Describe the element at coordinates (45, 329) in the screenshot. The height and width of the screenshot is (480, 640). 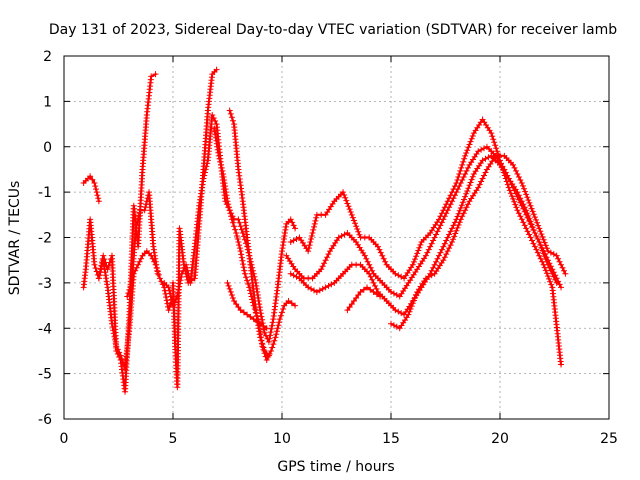
I see `y-tick-label: -4` at that location.